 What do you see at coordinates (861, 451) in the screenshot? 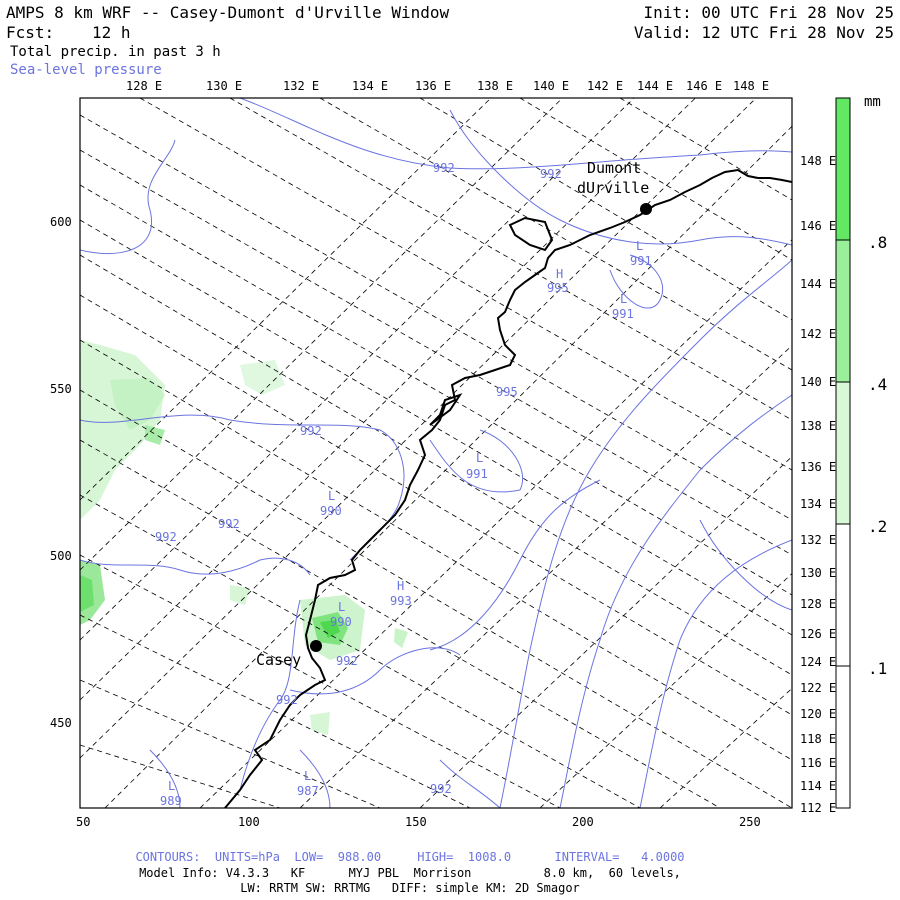
I see `colorbar: mm .8 .4 .2 .1` at bounding box center [861, 451].